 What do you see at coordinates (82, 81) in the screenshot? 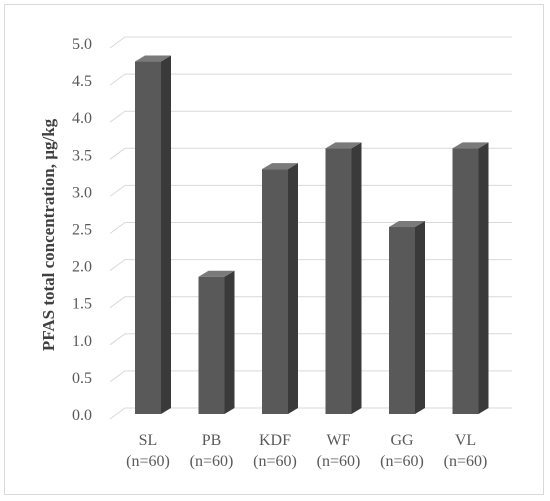
I see `y-tick-label: 4.5` at bounding box center [82, 81].